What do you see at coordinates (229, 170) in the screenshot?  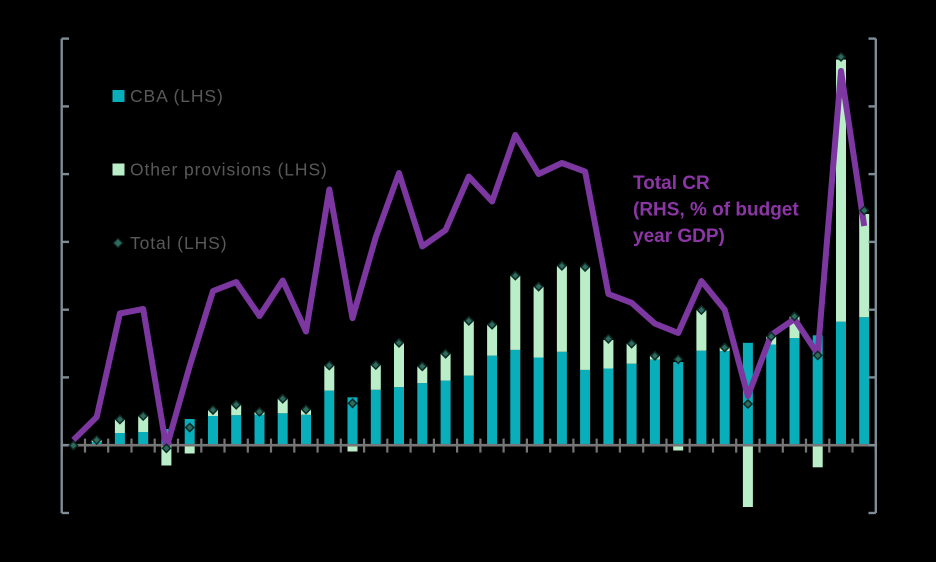 I see `svg-text: Other provisions (LHS)` at bounding box center [229, 170].